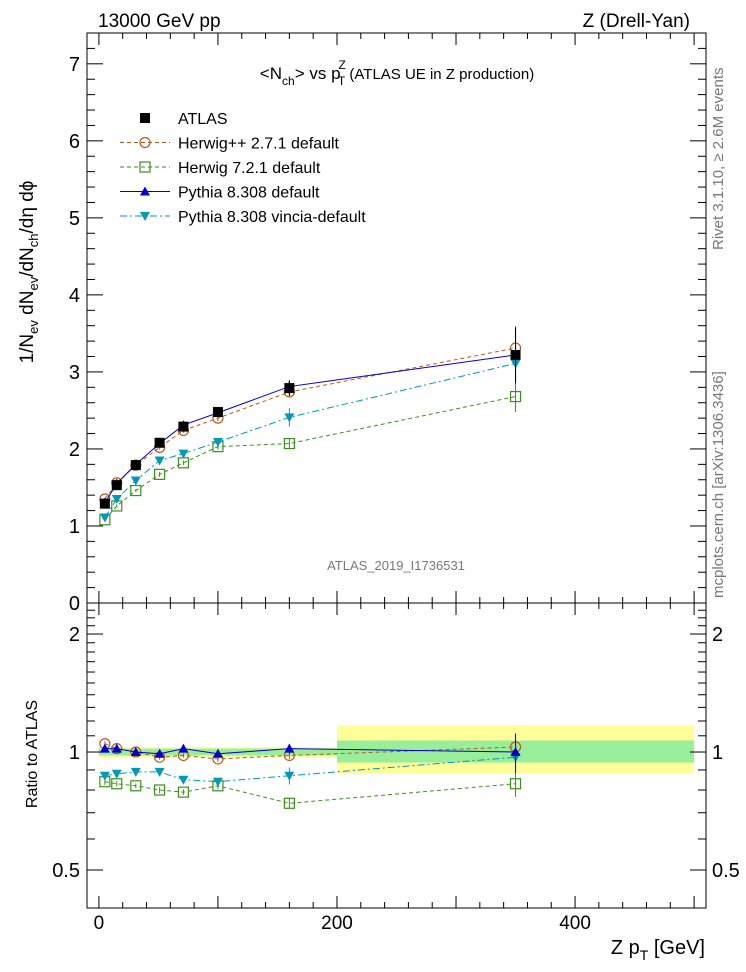 This screenshot has height=972, width=746. I want to click on header-right: Z (Drell-Yan), so click(636, 21).